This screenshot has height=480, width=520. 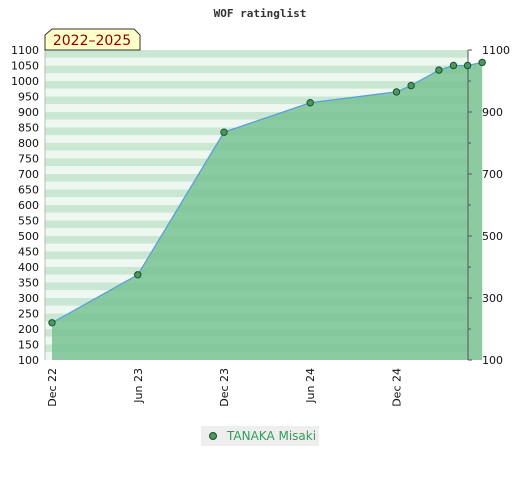 What do you see at coordinates (28, 360) in the screenshot?
I see `y-tick-label: 100` at bounding box center [28, 360].